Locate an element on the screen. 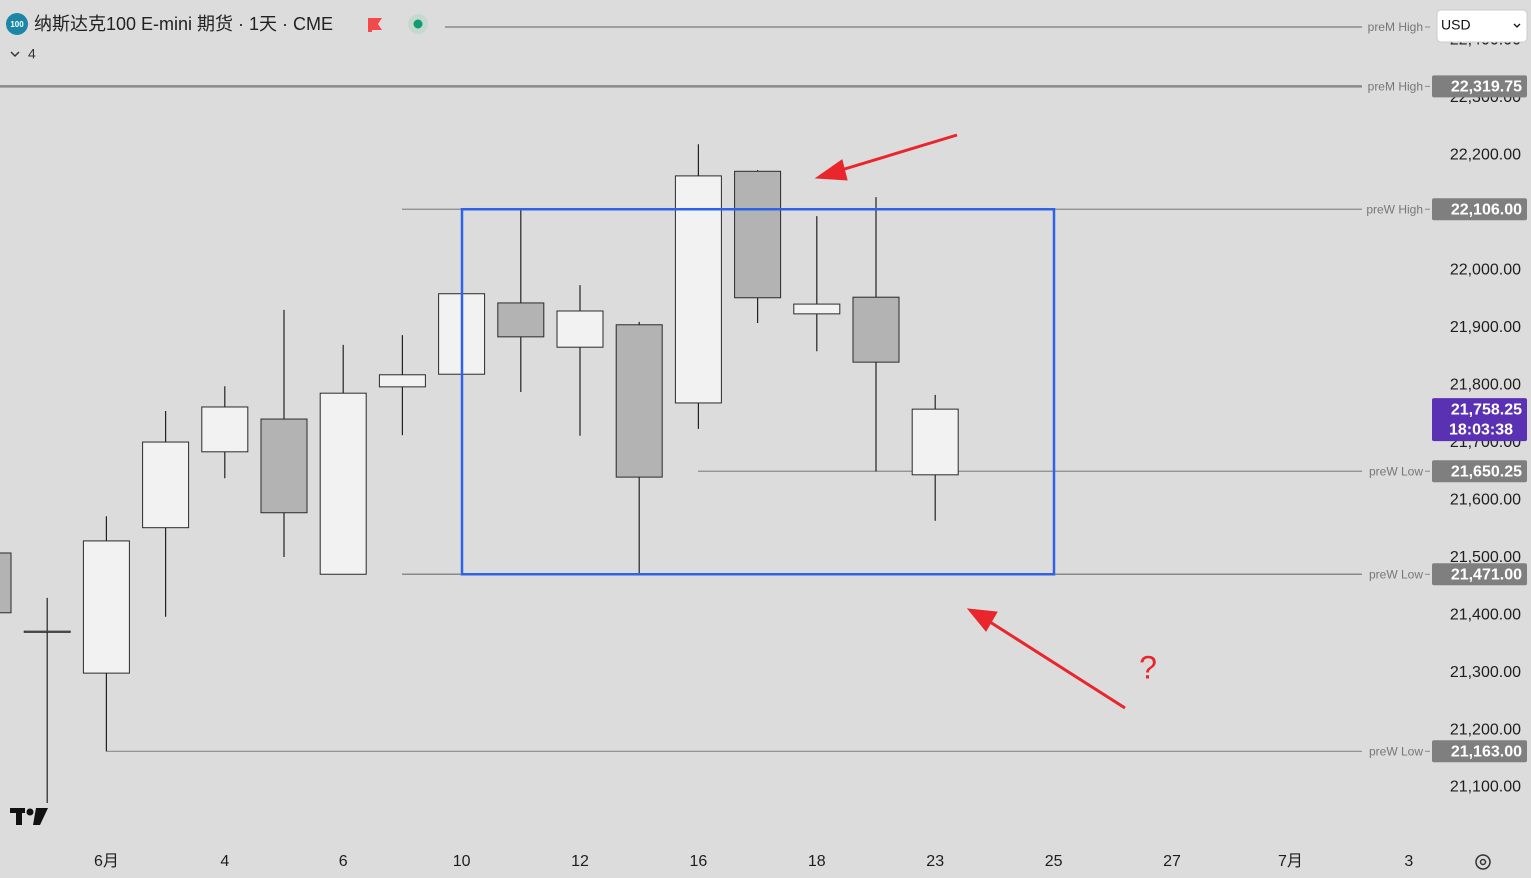 The height and width of the screenshot is (878, 1531). x-tick-label: 18 is located at coordinates (817, 861).